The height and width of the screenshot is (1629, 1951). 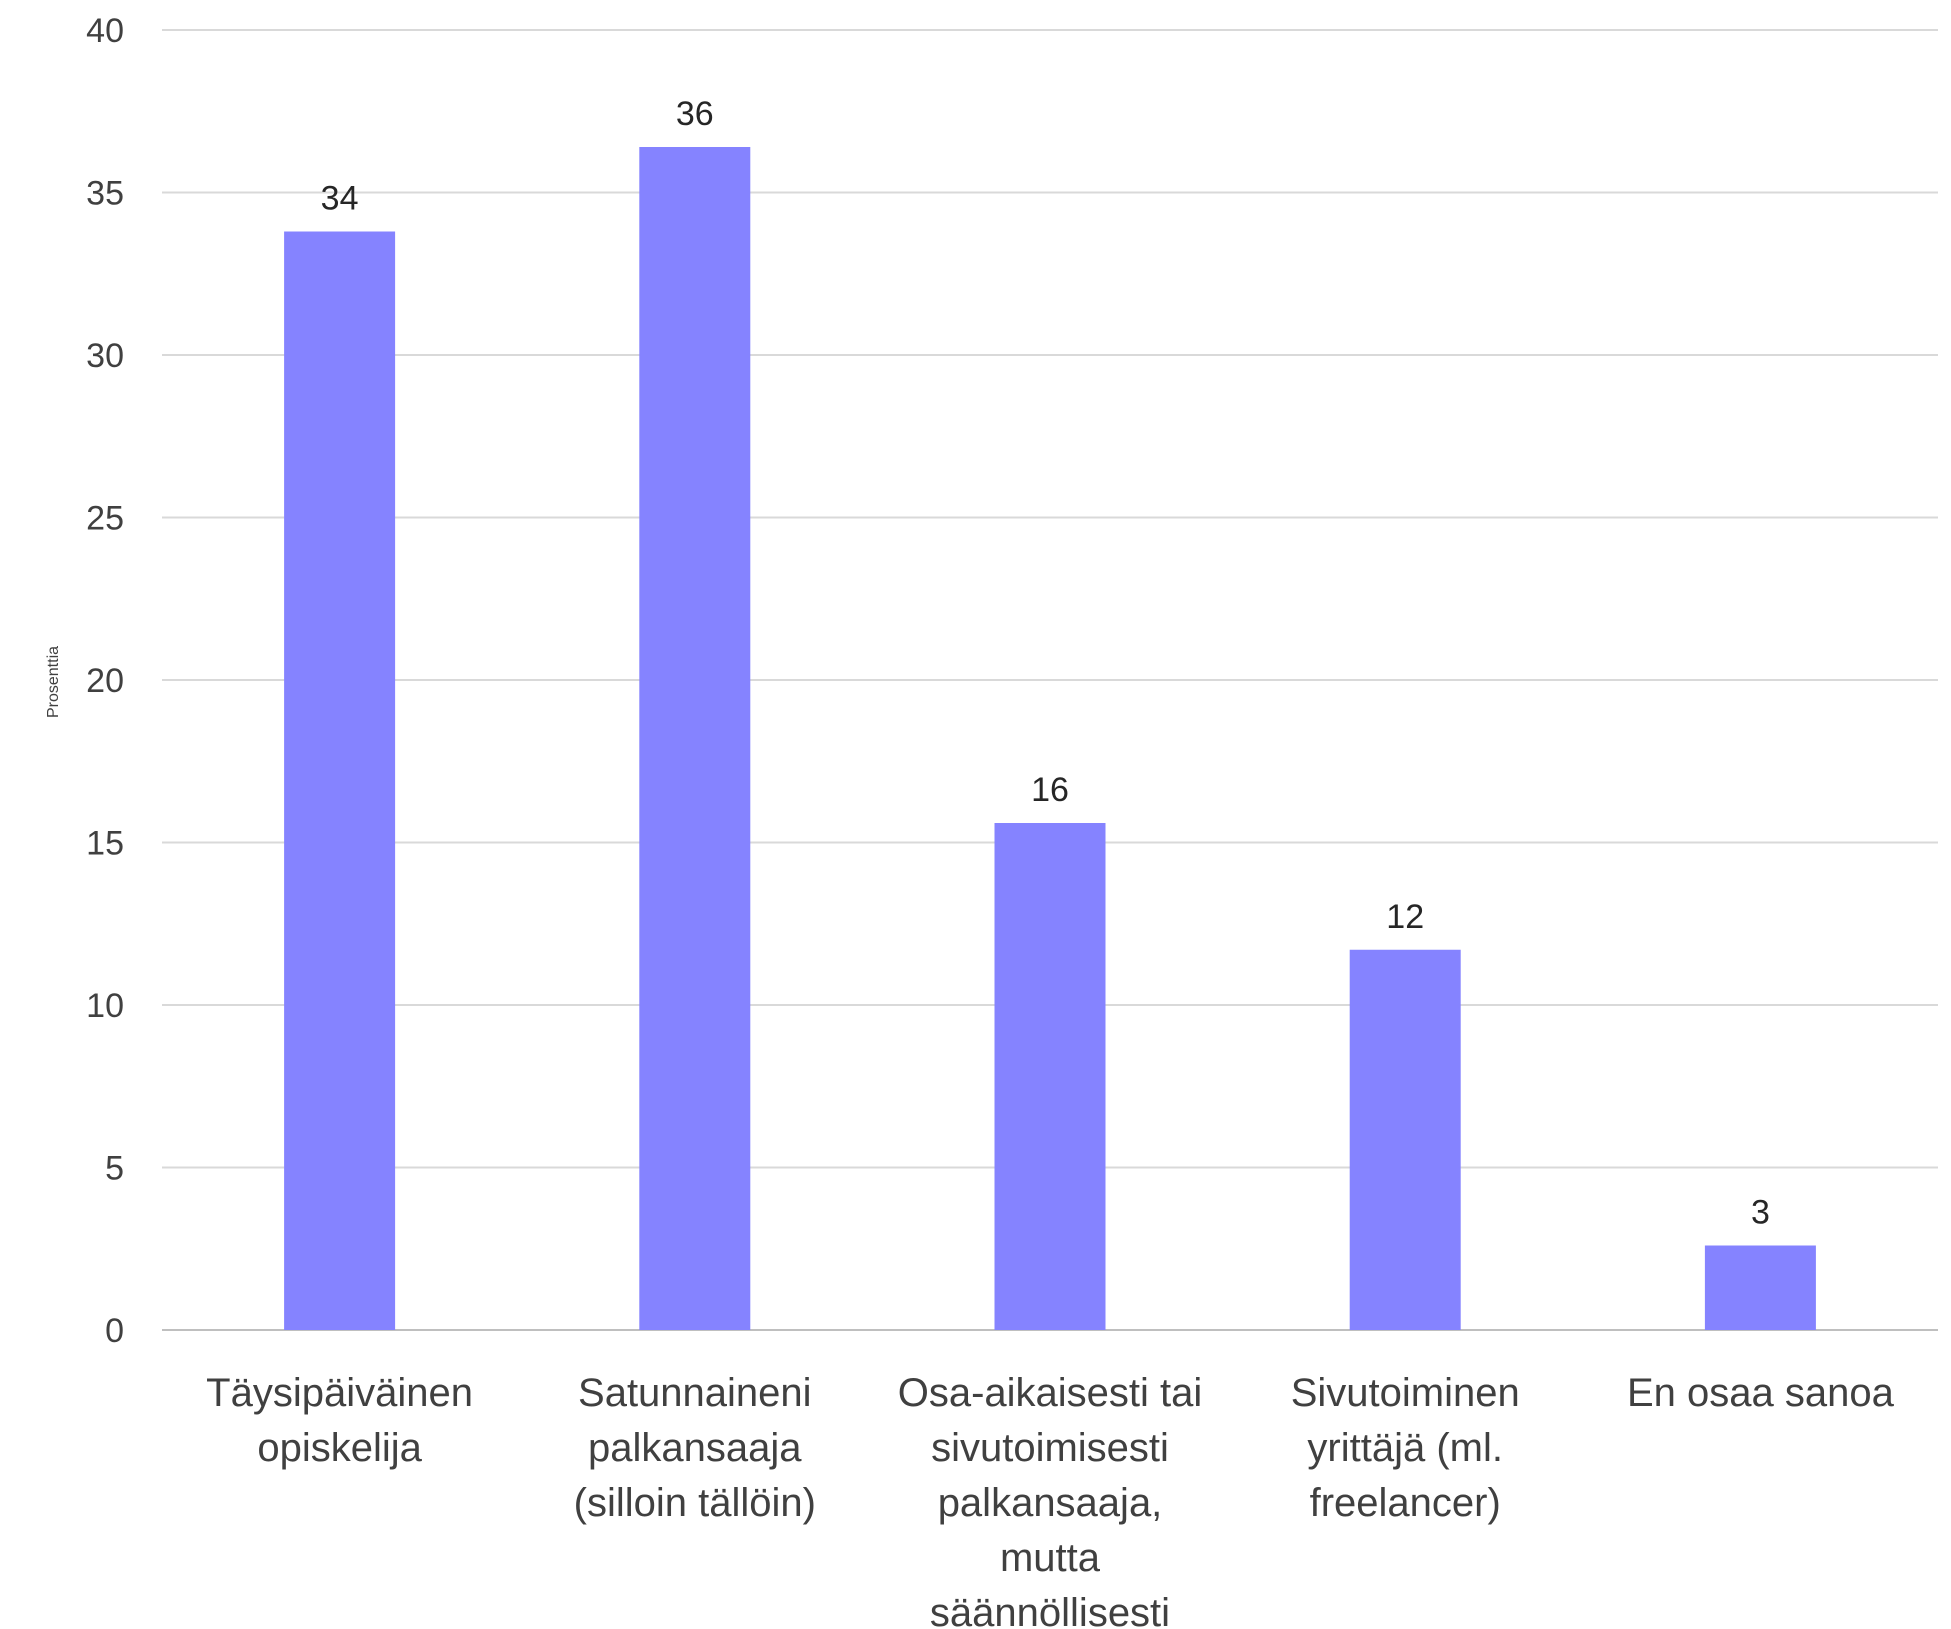 I want to click on y-tick-label: 15, so click(x=105, y=844).